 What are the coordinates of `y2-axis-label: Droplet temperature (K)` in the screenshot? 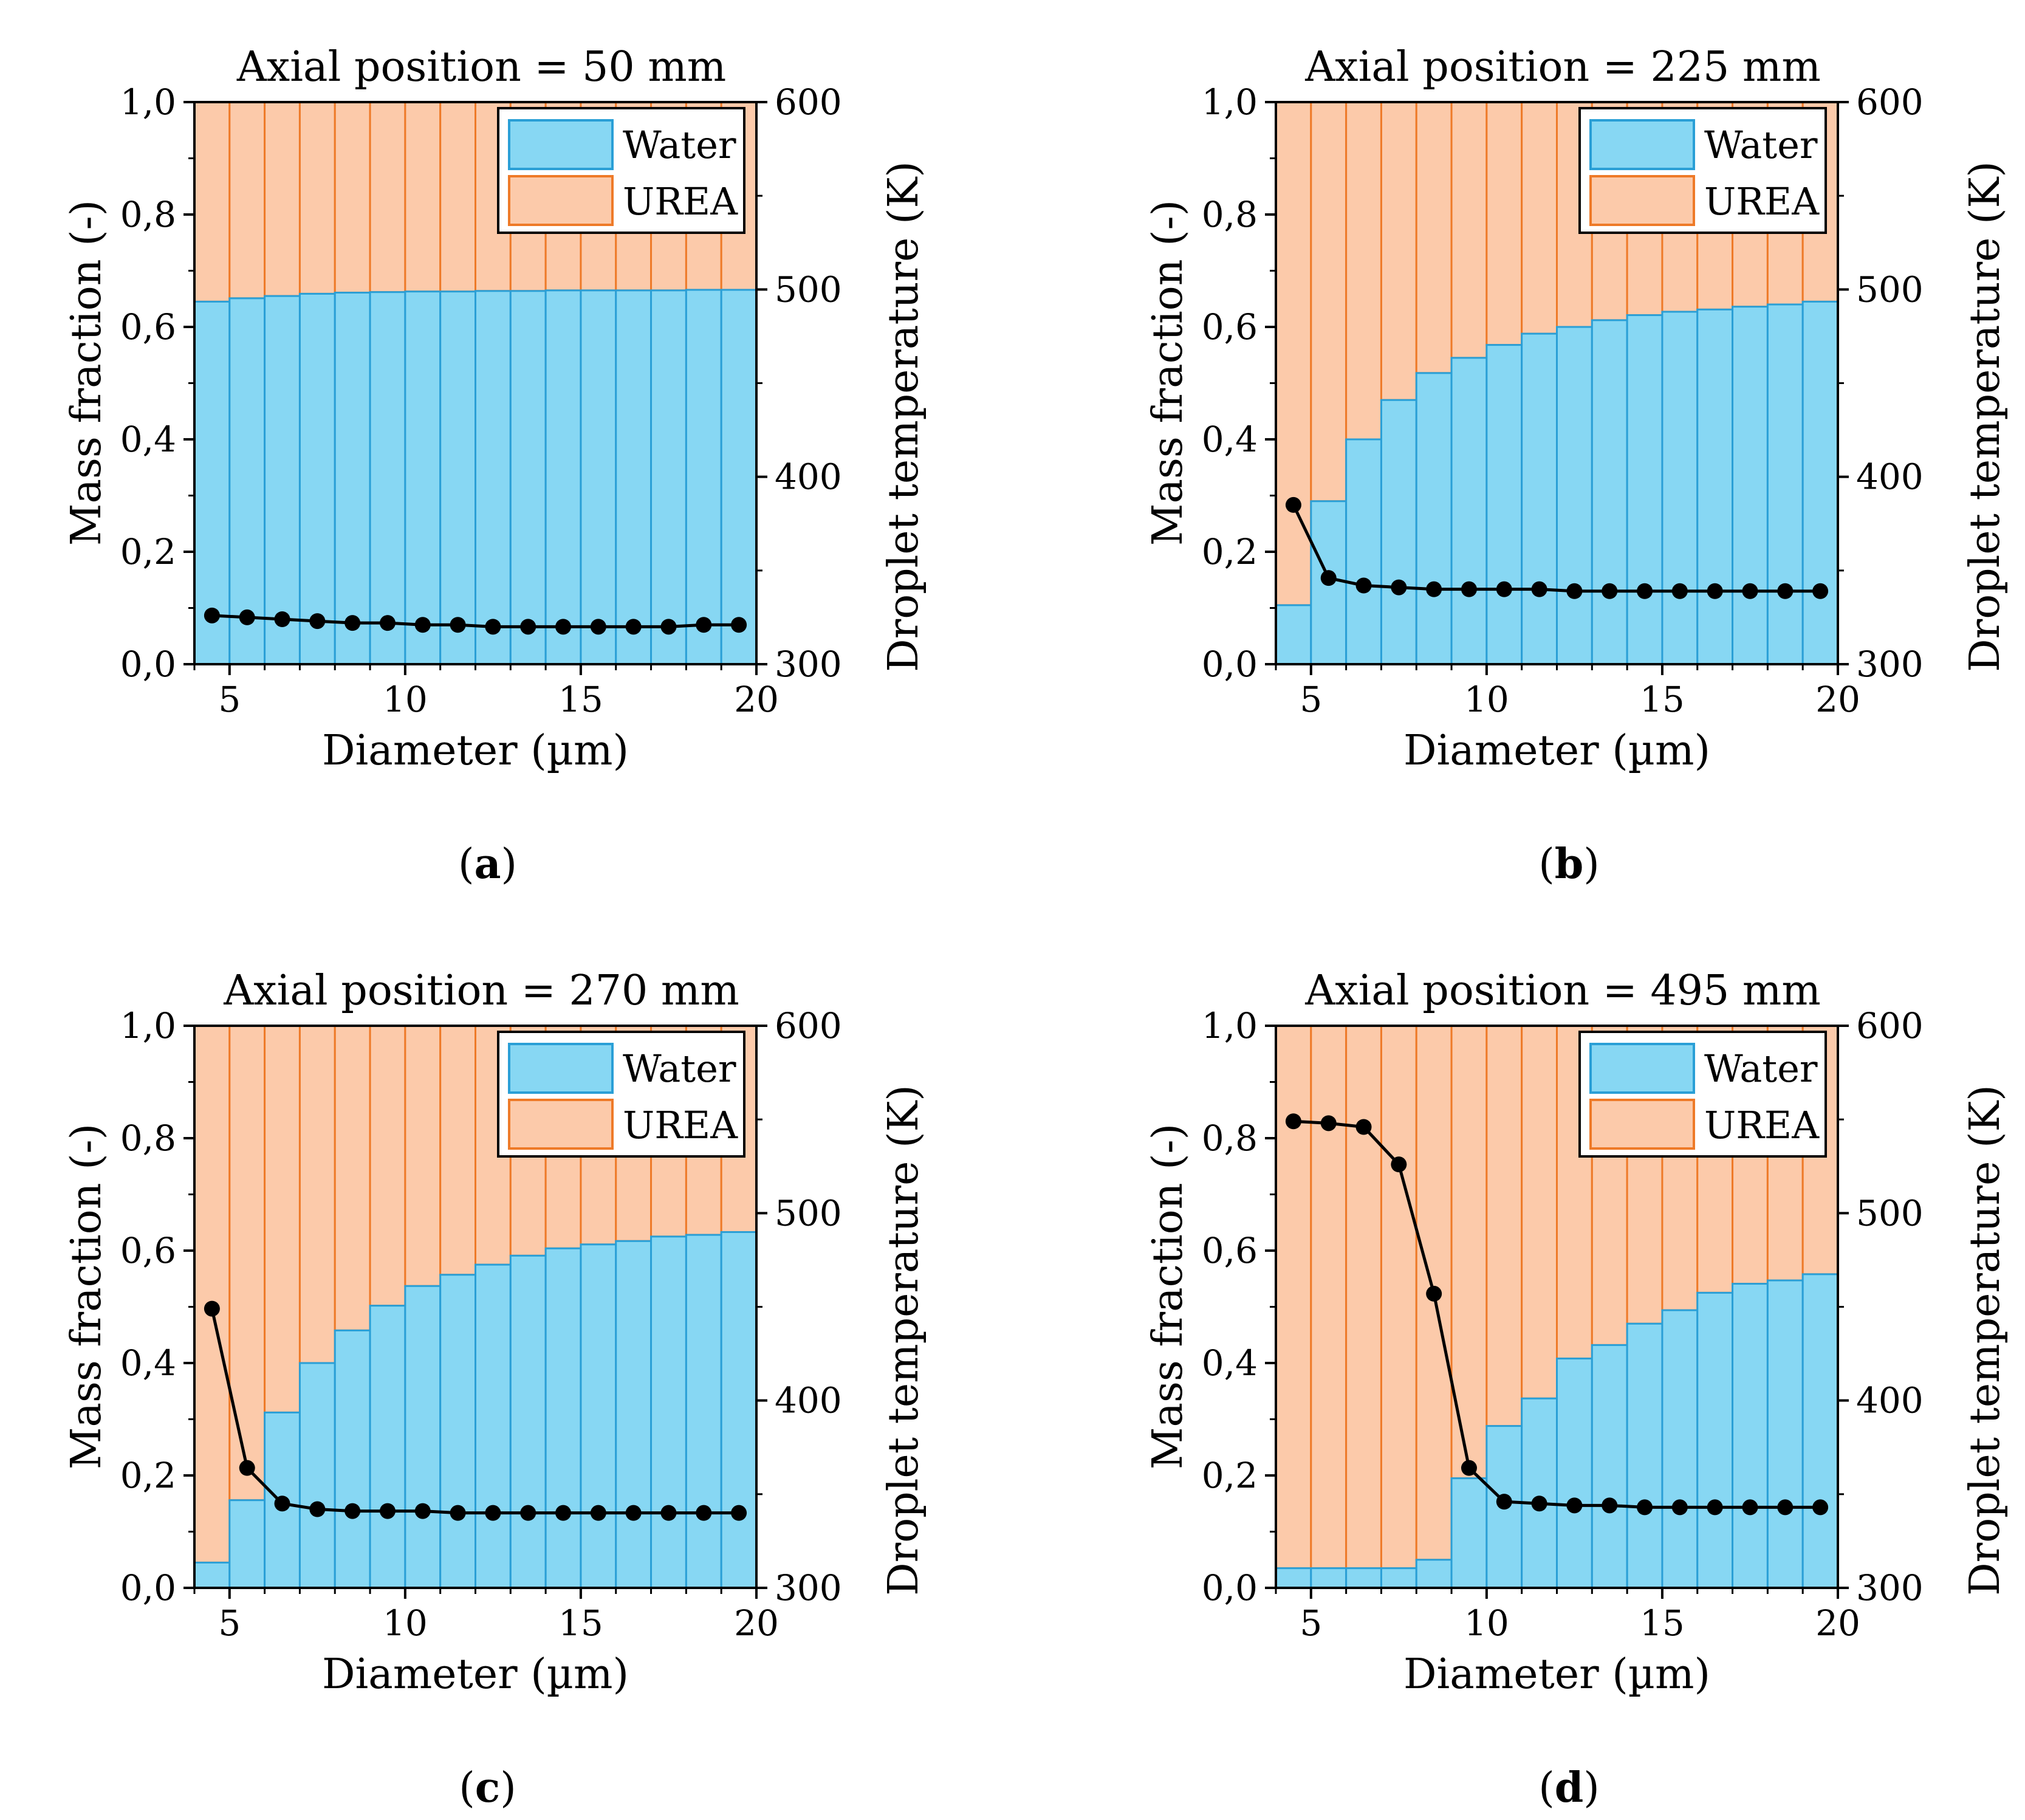 It's located at (1985, 1340).